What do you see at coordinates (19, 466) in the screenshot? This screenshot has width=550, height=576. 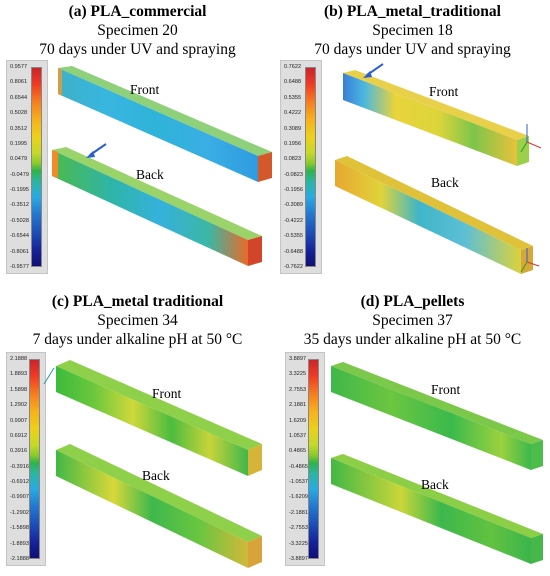 I see `scale-tick-label: -0.3916` at bounding box center [19, 466].